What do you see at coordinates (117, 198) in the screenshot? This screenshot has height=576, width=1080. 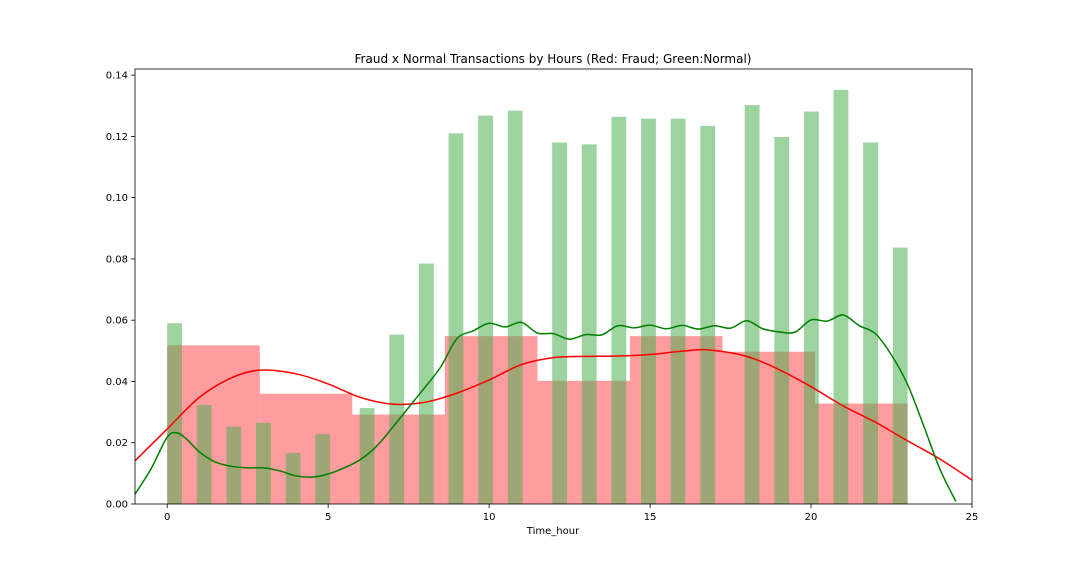 I see `y-tick-label-5: 0.10` at bounding box center [117, 198].